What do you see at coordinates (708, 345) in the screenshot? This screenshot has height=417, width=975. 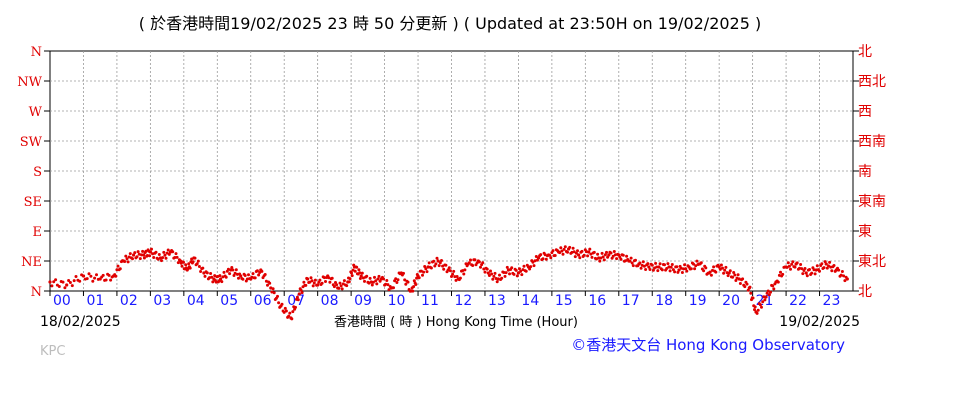 I see `hko-credit: ©香港天文台 Hong Kong Observatory` at bounding box center [708, 345].